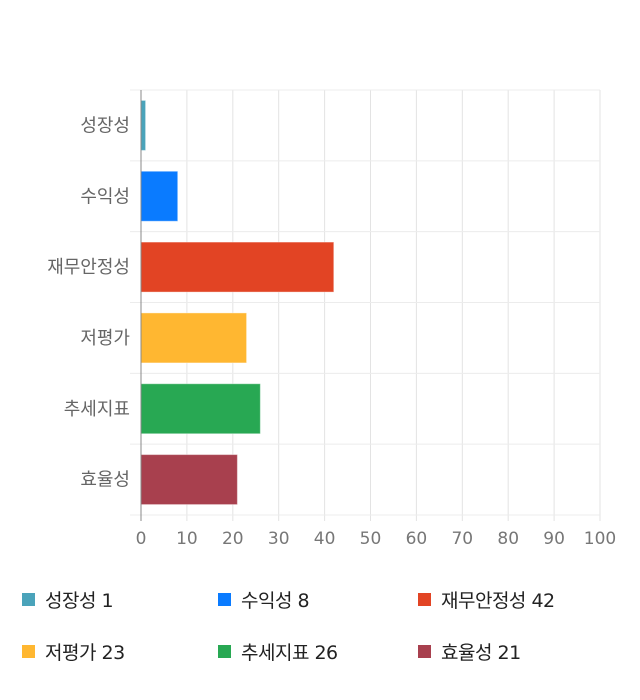  What do you see at coordinates (289, 653) in the screenshot?
I see `legend-label: 추세지표 26` at bounding box center [289, 653].